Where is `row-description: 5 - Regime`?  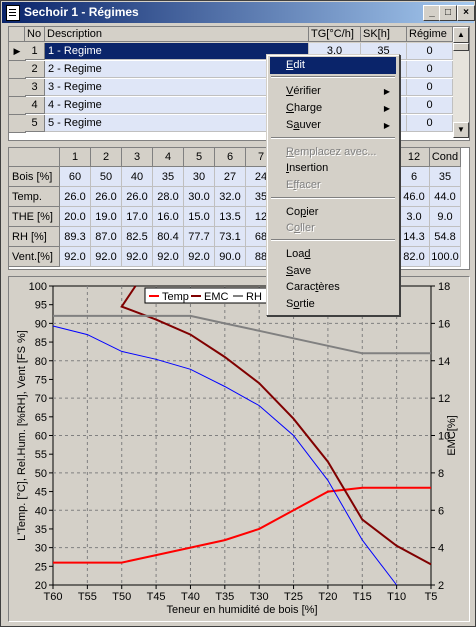
row-description: 5 - Regime is located at coordinates (177, 123).